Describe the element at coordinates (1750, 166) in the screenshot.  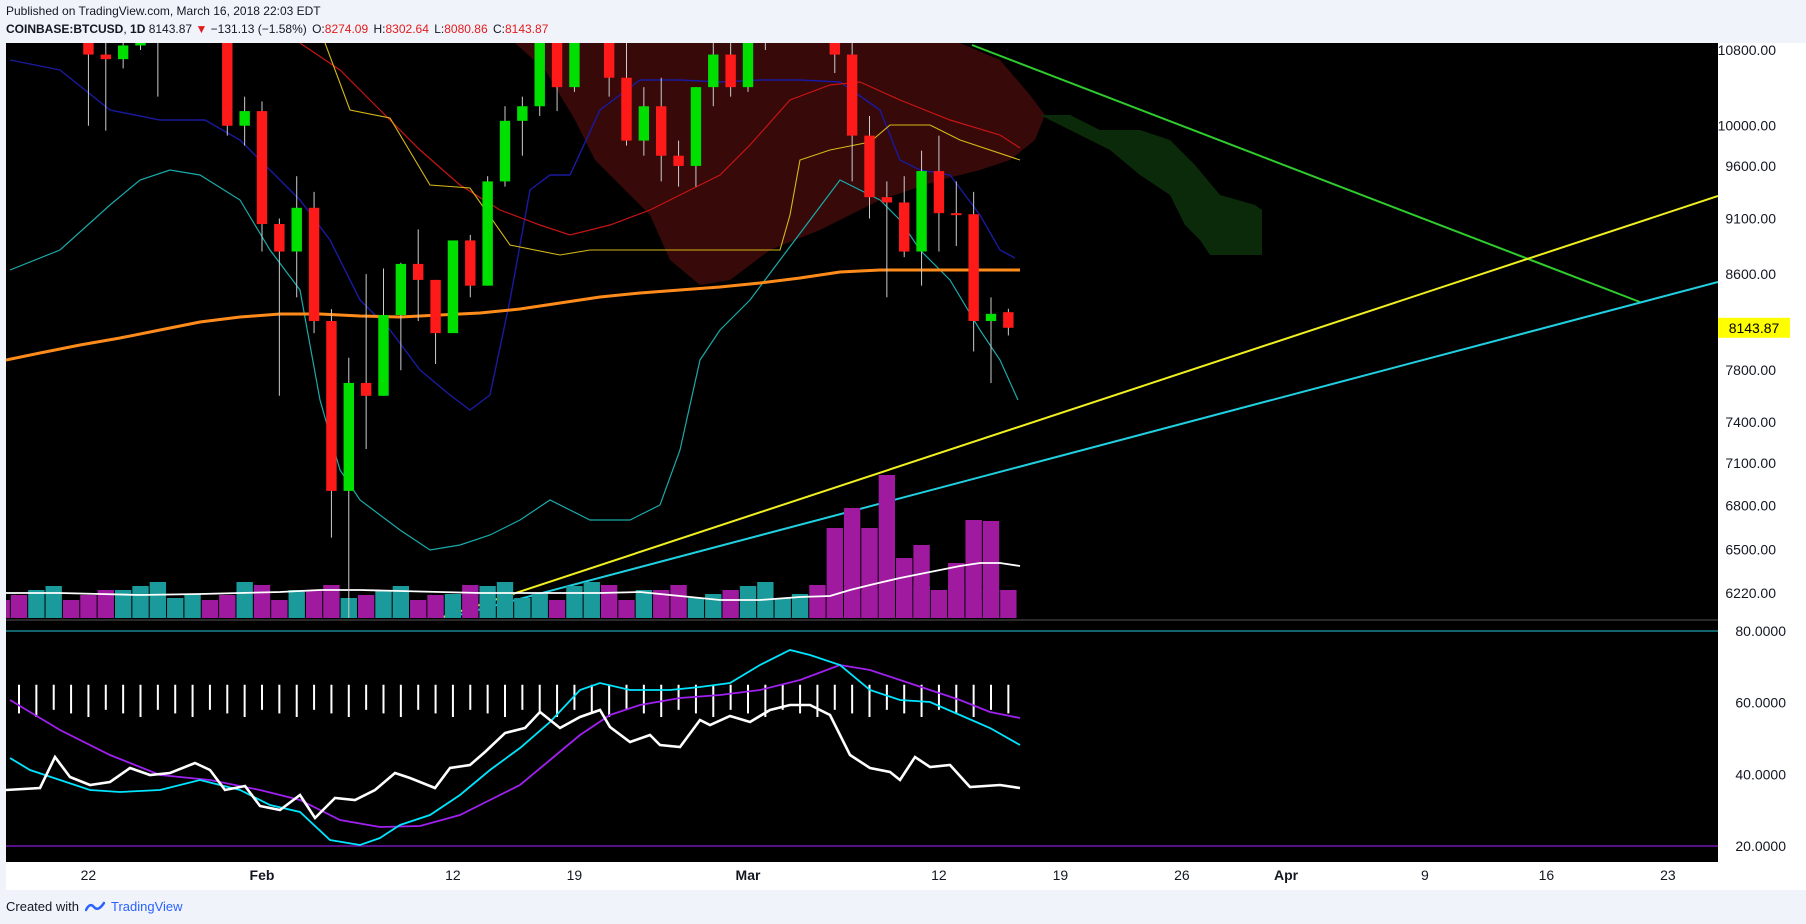
I see `price-tick-label: 9600.00` at that location.